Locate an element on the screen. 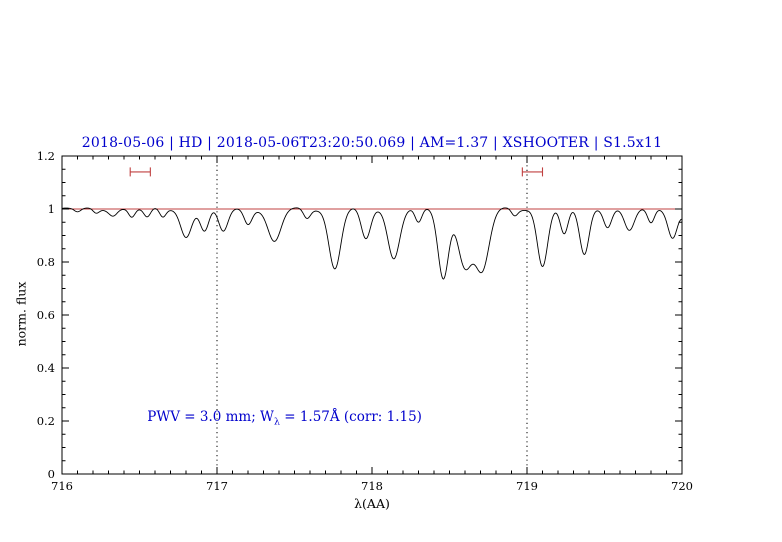 Image resolution: width=782 pixels, height=542 pixels. y-tick-label: 0 is located at coordinates (51, 474).